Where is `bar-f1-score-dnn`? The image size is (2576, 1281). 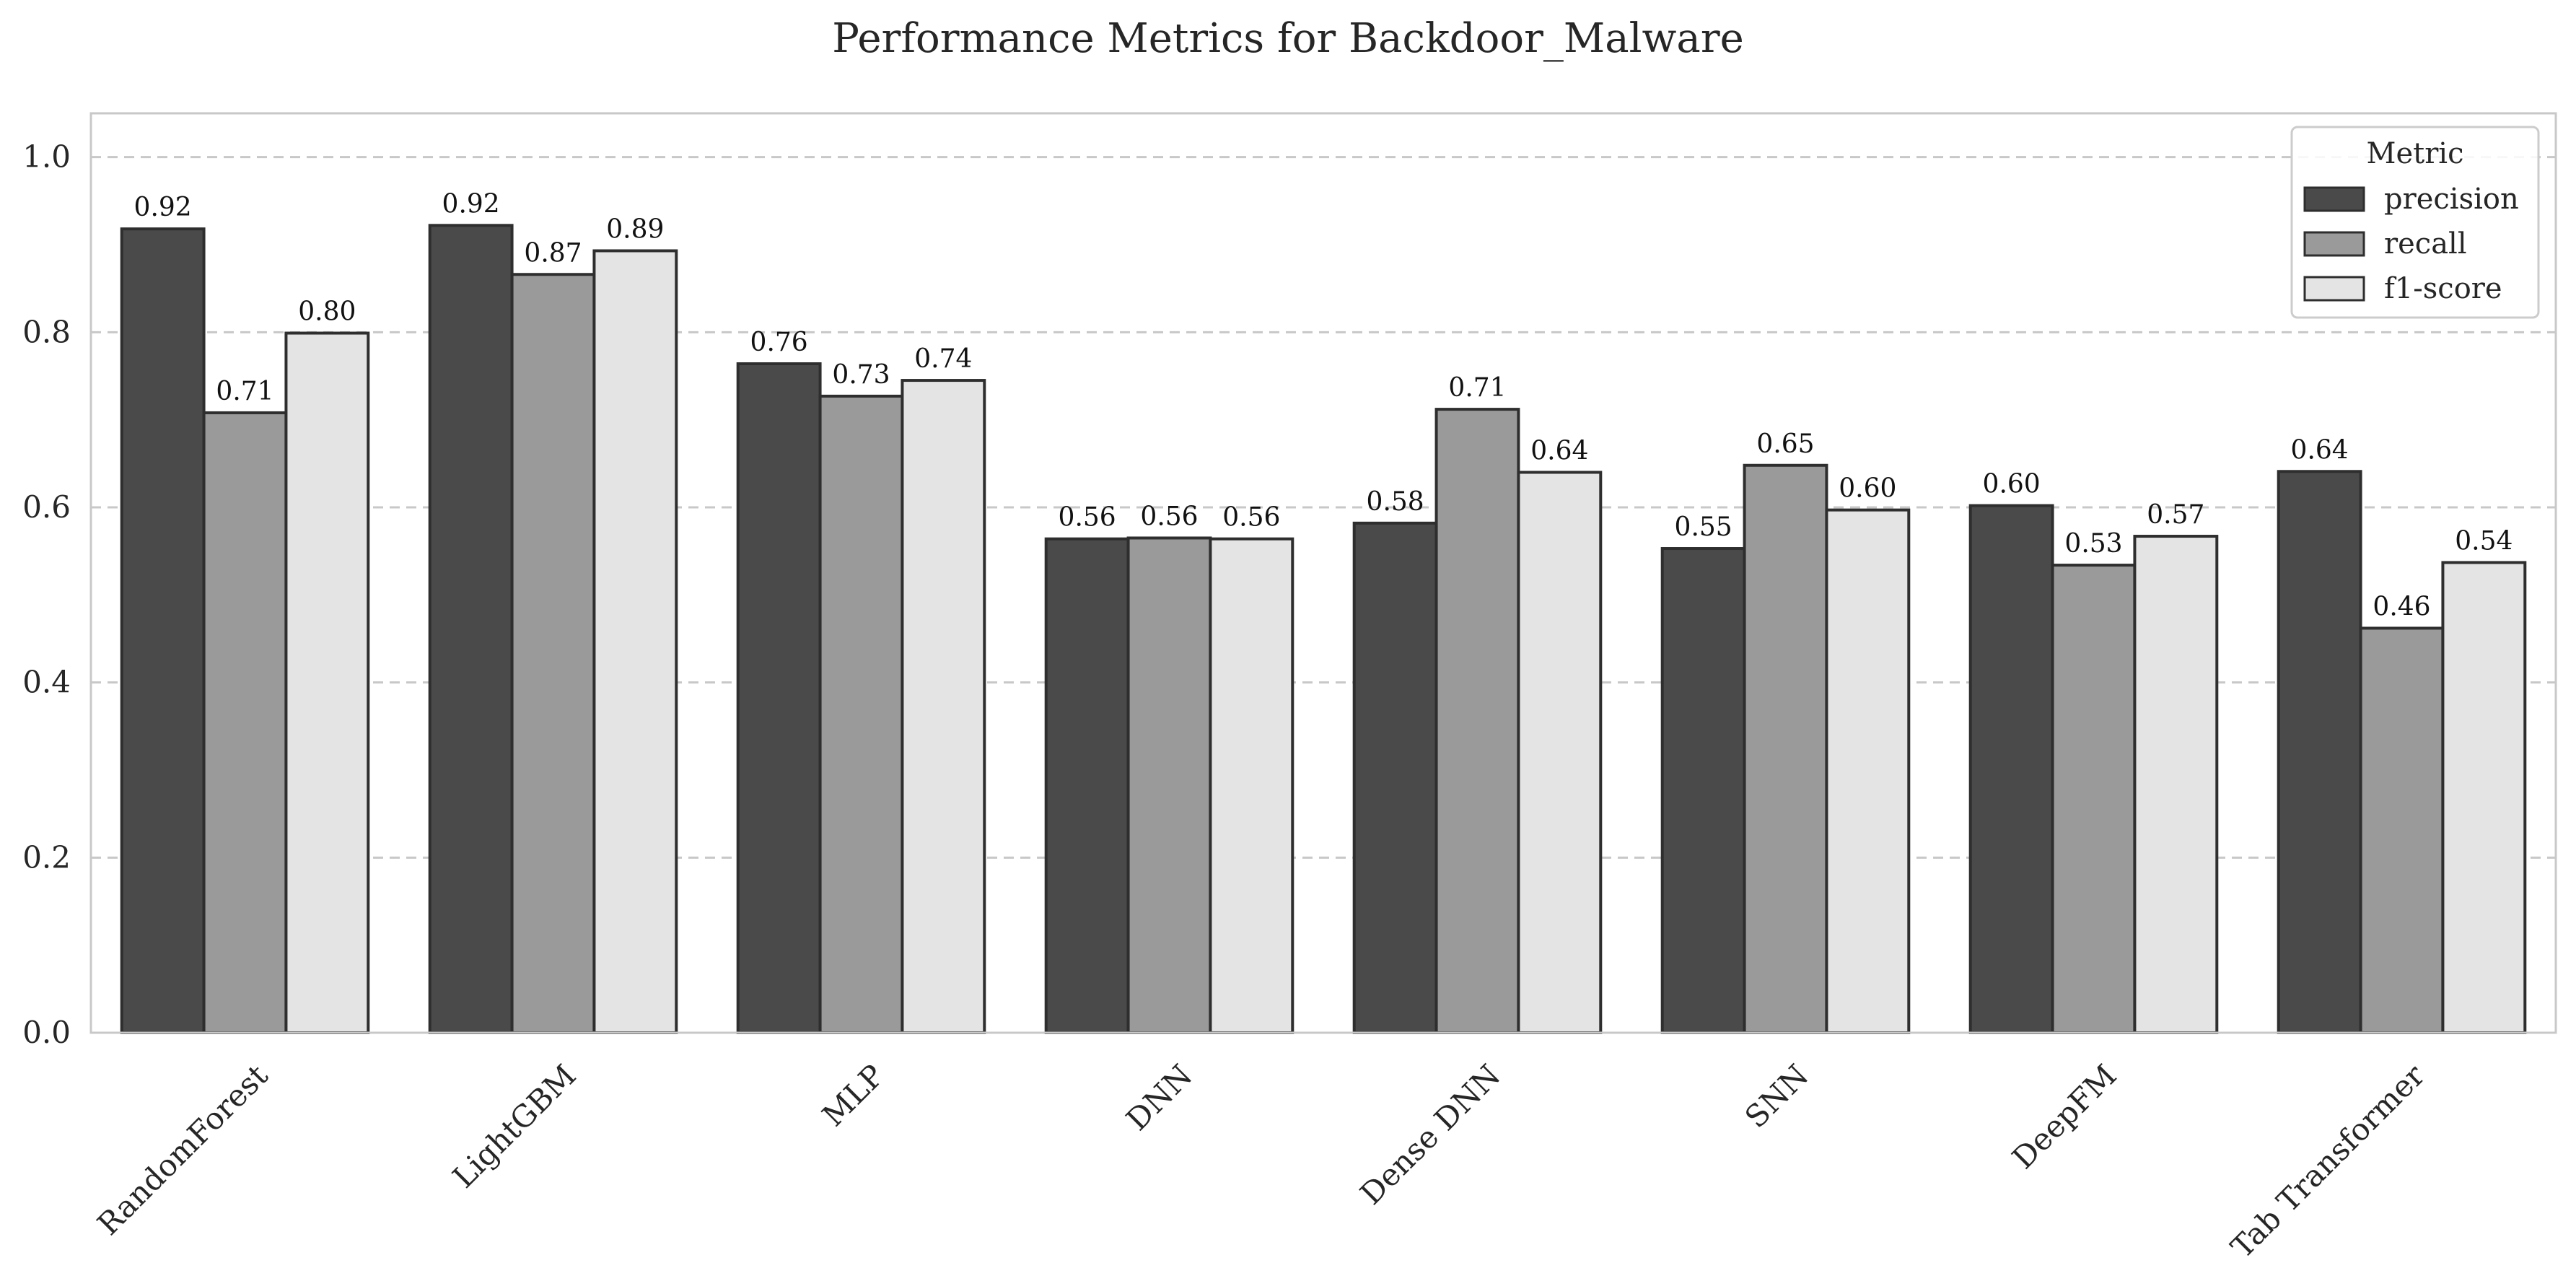 bar-f1-score-dnn is located at coordinates (1251, 785).